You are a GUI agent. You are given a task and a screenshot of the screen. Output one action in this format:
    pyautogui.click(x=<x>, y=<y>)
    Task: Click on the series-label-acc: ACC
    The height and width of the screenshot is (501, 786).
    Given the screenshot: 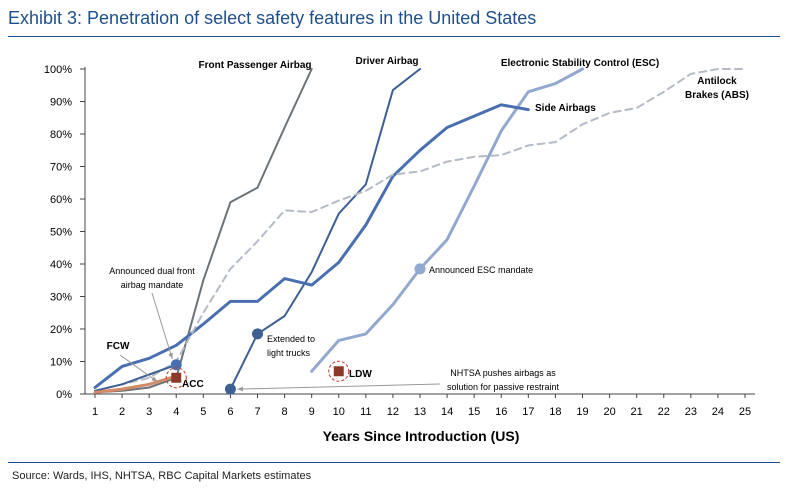 What is the action you would take?
    pyautogui.click(x=193, y=384)
    